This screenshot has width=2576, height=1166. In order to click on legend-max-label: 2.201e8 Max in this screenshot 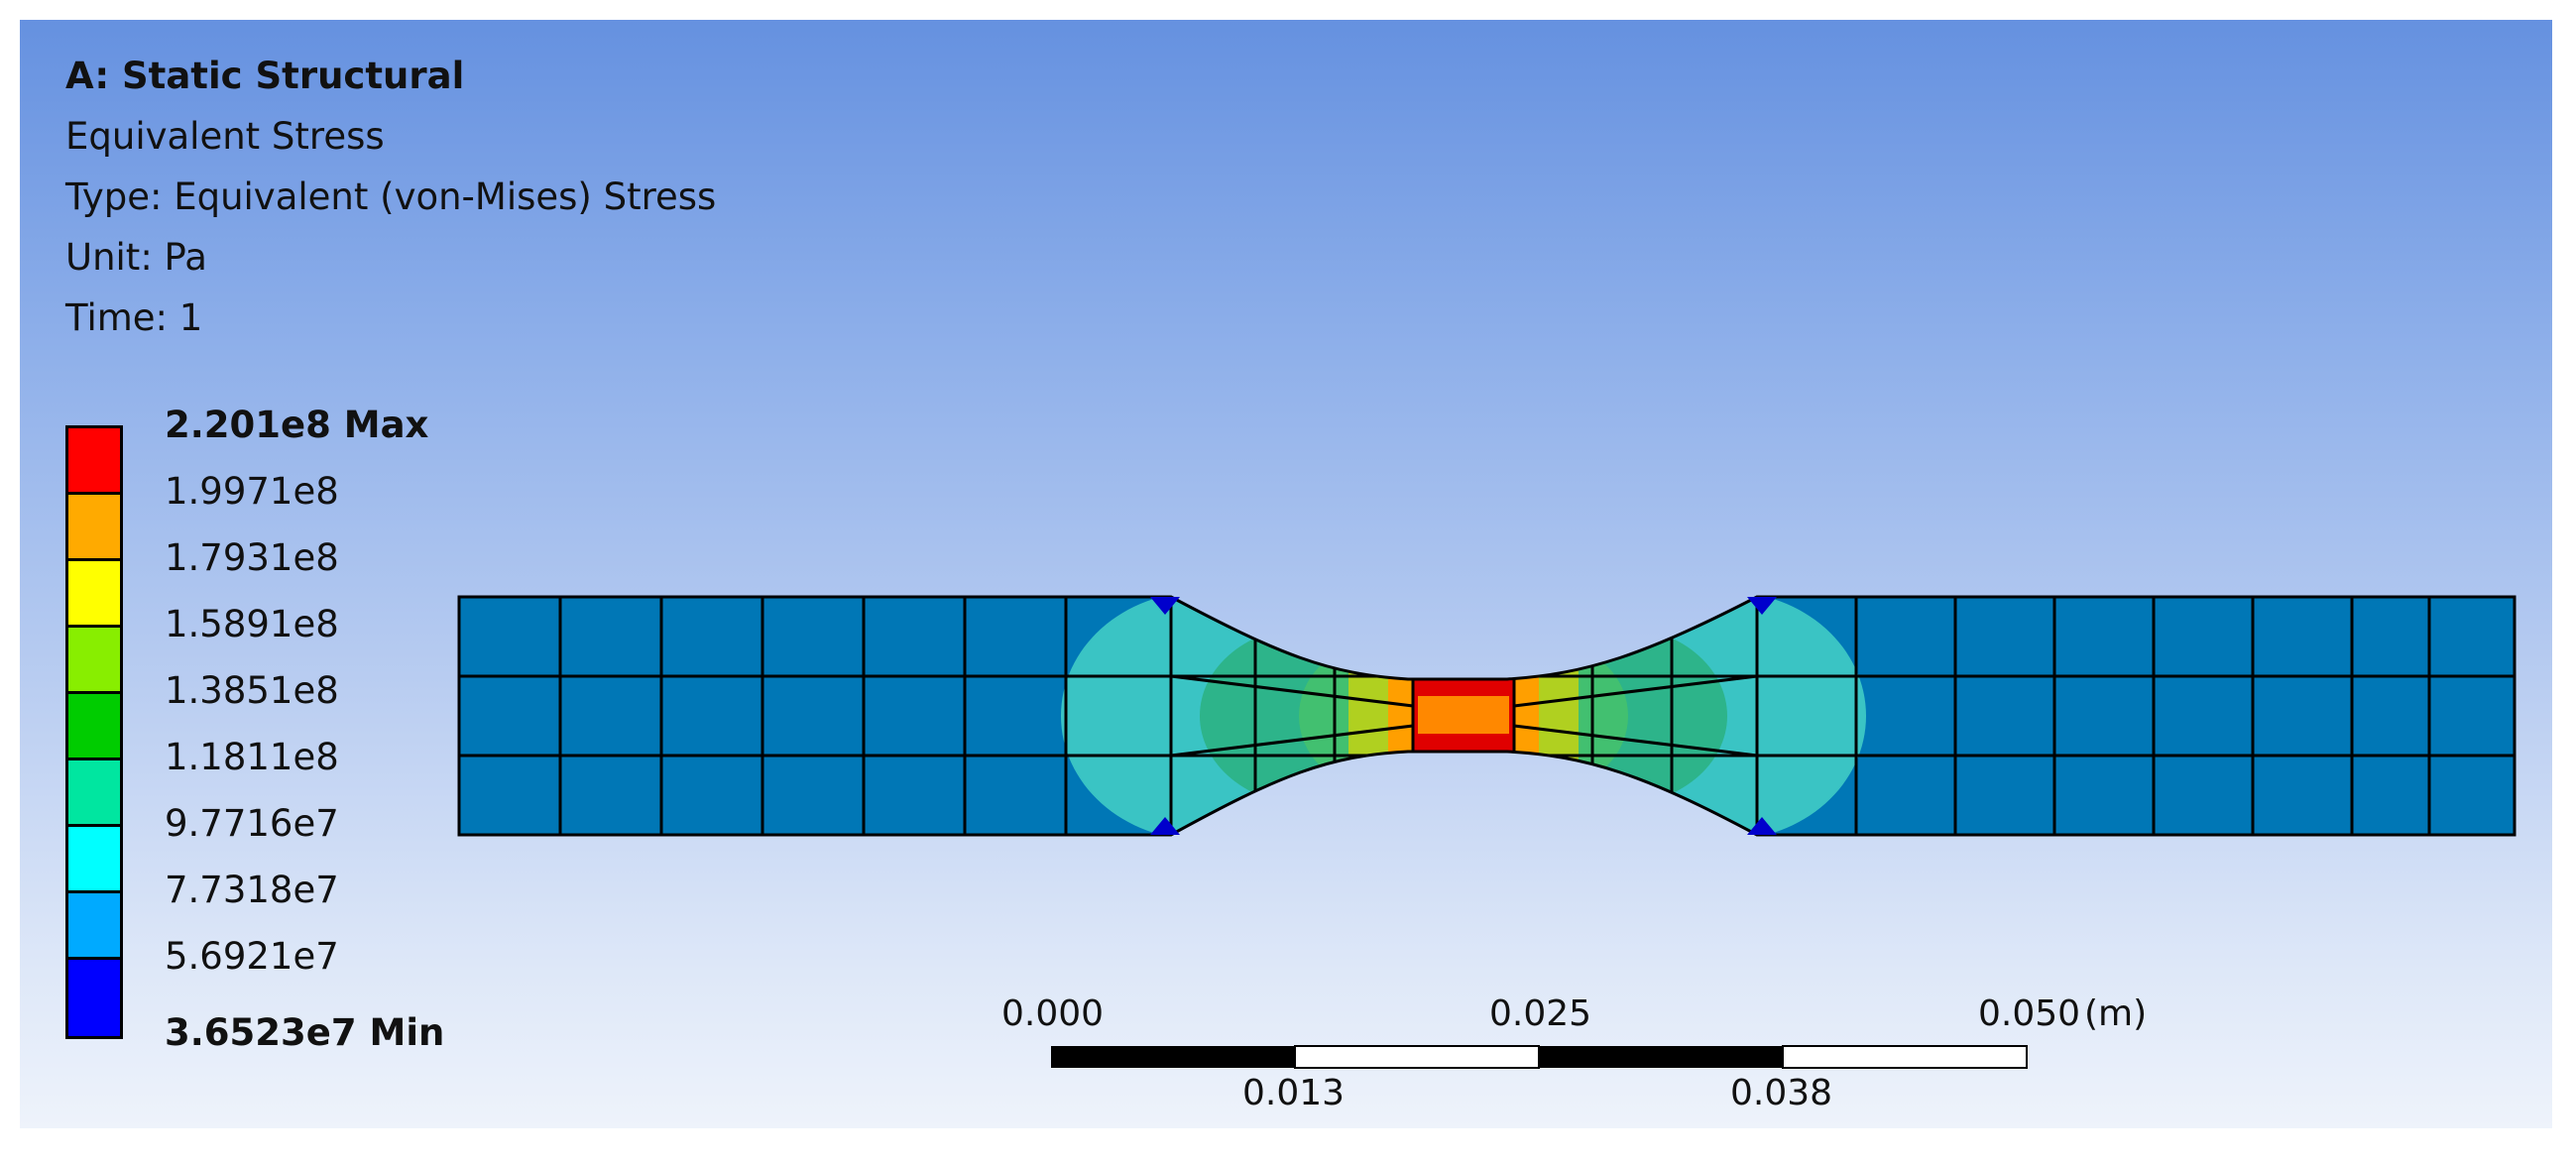, I will do `click(297, 425)`.